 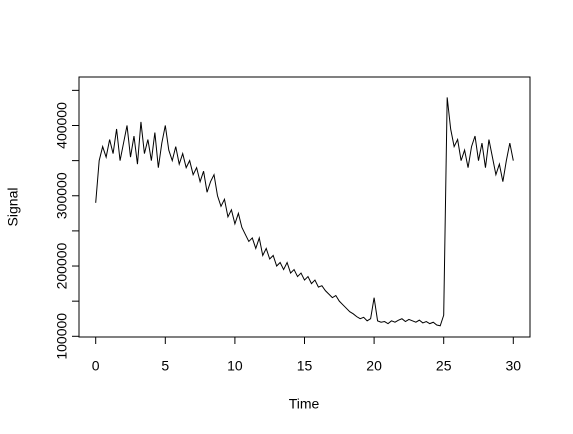 What do you see at coordinates (62, 195) in the screenshot?
I see `y-tick-label: 300000` at bounding box center [62, 195].